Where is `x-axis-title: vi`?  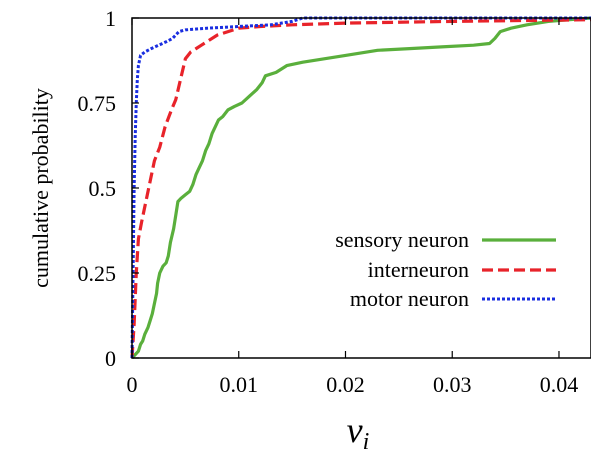 x-axis-title: vi is located at coordinates (358, 430).